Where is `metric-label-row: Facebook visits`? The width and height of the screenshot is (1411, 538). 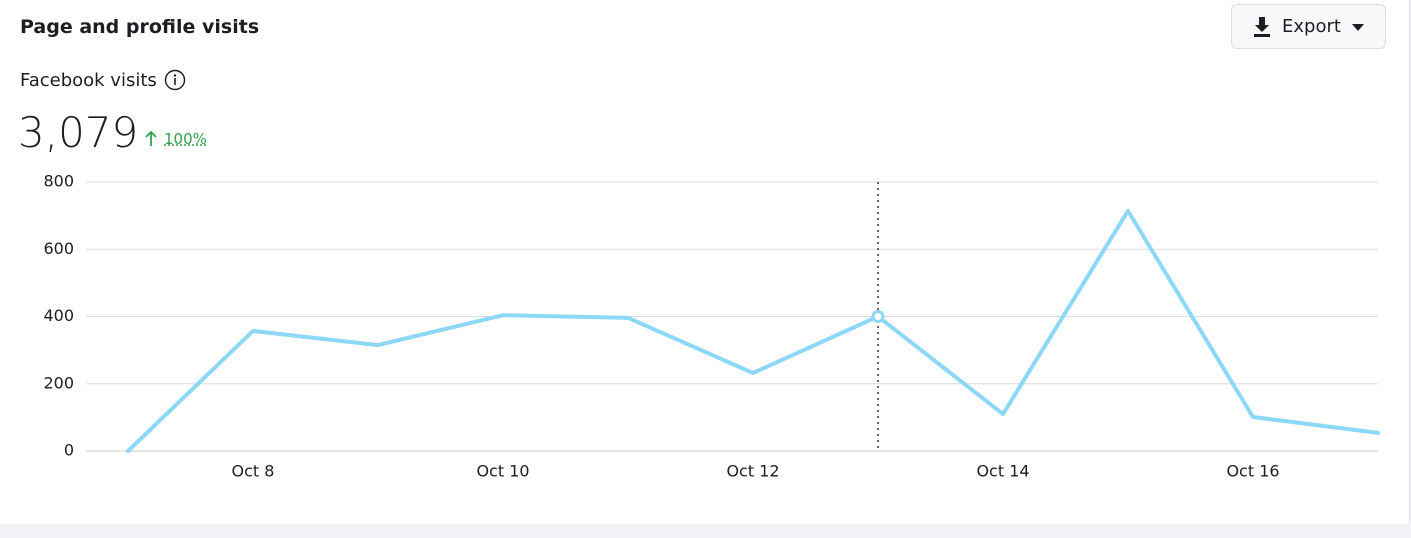 metric-label-row: Facebook visits is located at coordinates (103, 80).